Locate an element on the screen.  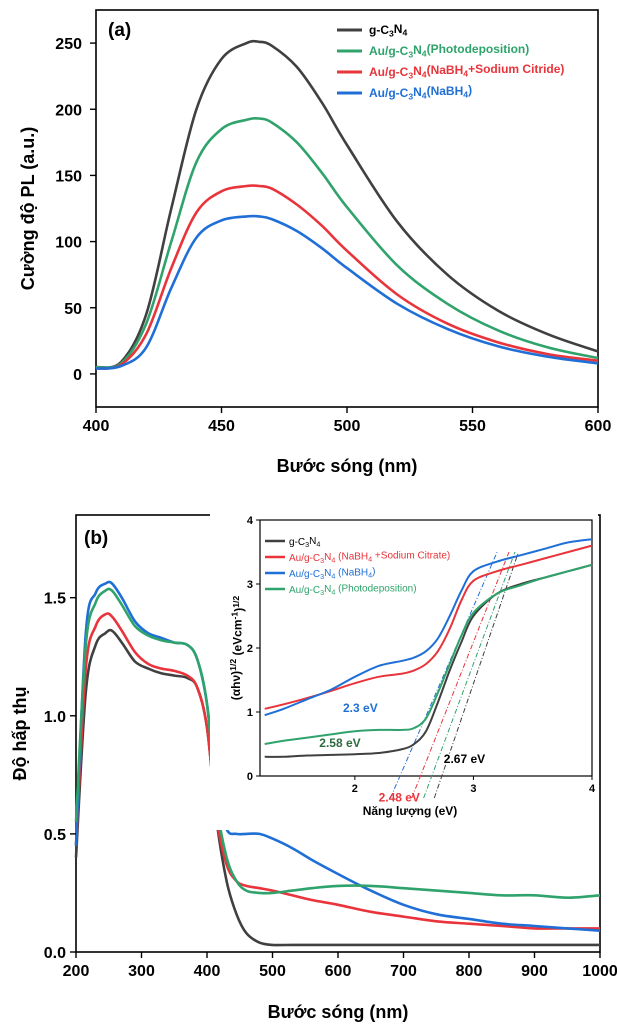
inset-y-tick-label: 4 is located at coordinates (250, 521).